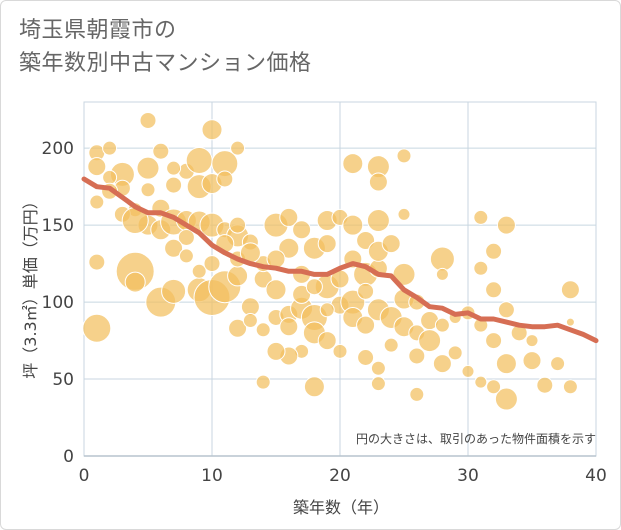 This screenshot has height=530, width=621. What do you see at coordinates (340, 476) in the screenshot?
I see `x-tick-label: 20` at bounding box center [340, 476].